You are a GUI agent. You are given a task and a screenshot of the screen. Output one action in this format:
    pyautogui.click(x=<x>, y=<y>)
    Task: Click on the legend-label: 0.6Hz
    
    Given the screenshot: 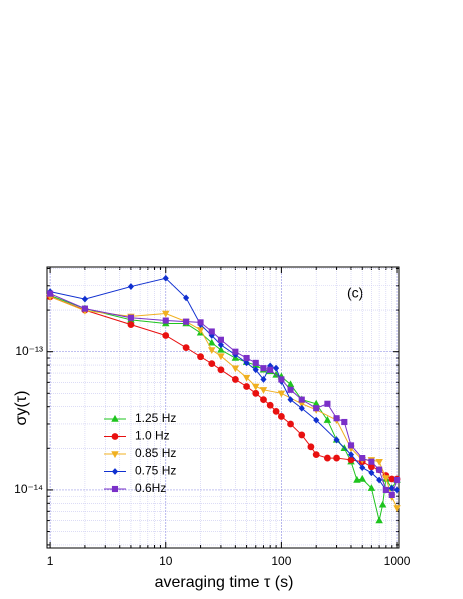 What is the action you would take?
    pyautogui.click(x=150, y=488)
    